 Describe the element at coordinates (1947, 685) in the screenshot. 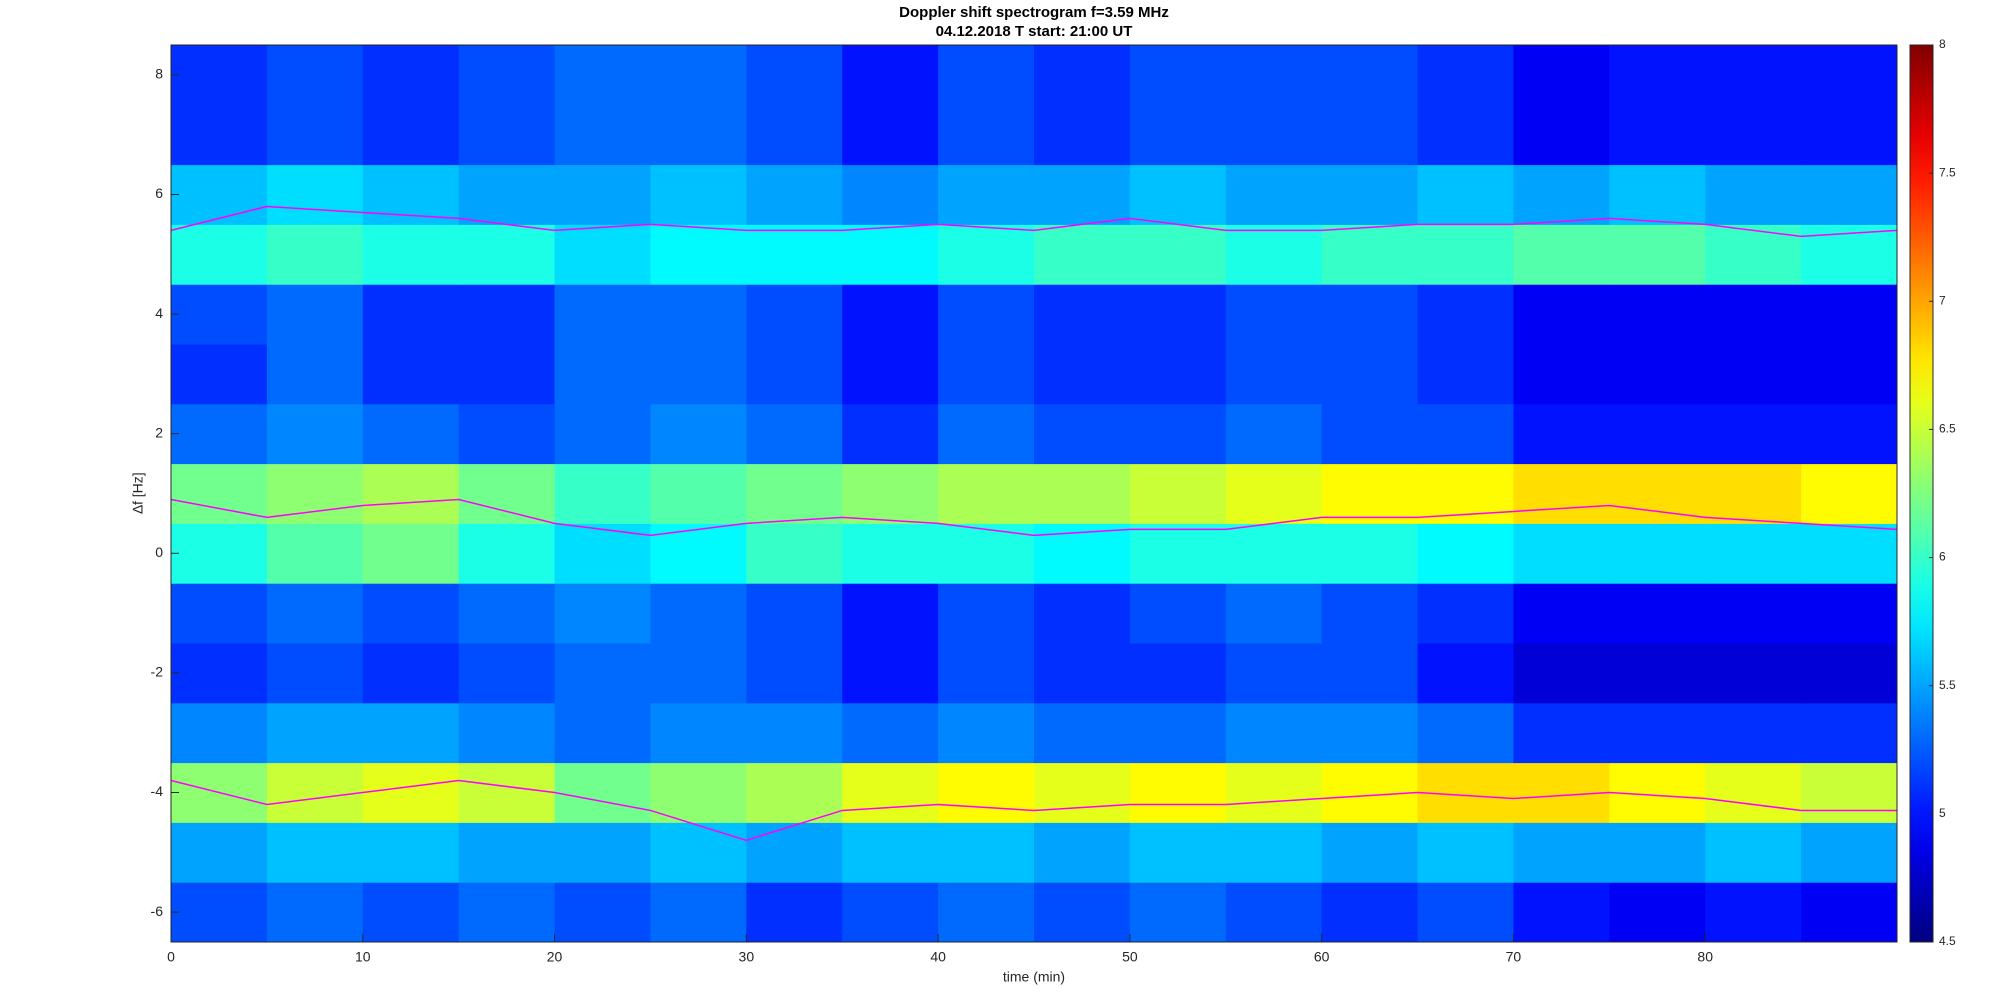

I see `colorbar-tick-label: 5.5` at that location.